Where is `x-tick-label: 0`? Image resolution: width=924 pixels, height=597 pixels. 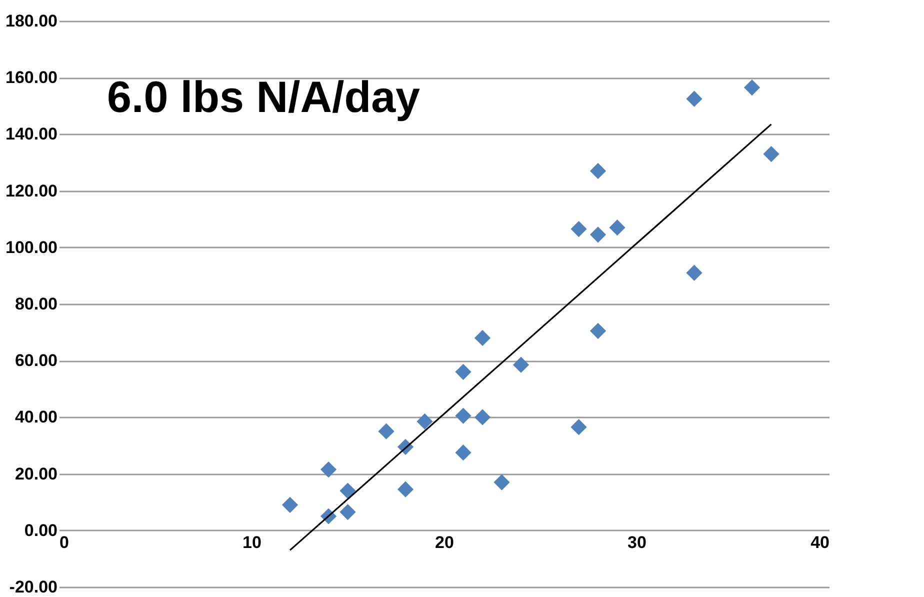 x-tick-label: 0 is located at coordinates (64, 542).